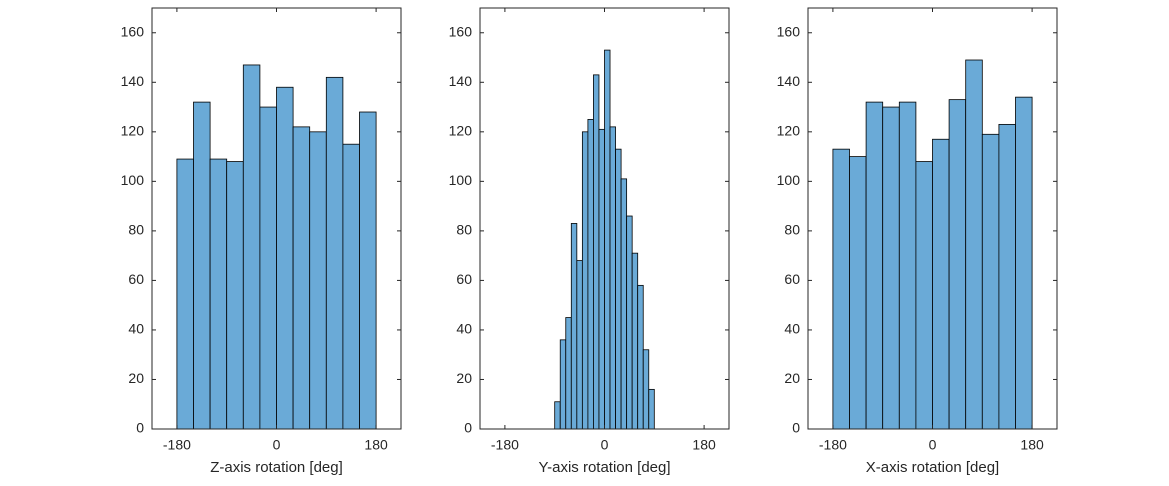  What do you see at coordinates (932, 467) in the screenshot?
I see `x-axis-label: X-axis rotation [deg]` at bounding box center [932, 467].